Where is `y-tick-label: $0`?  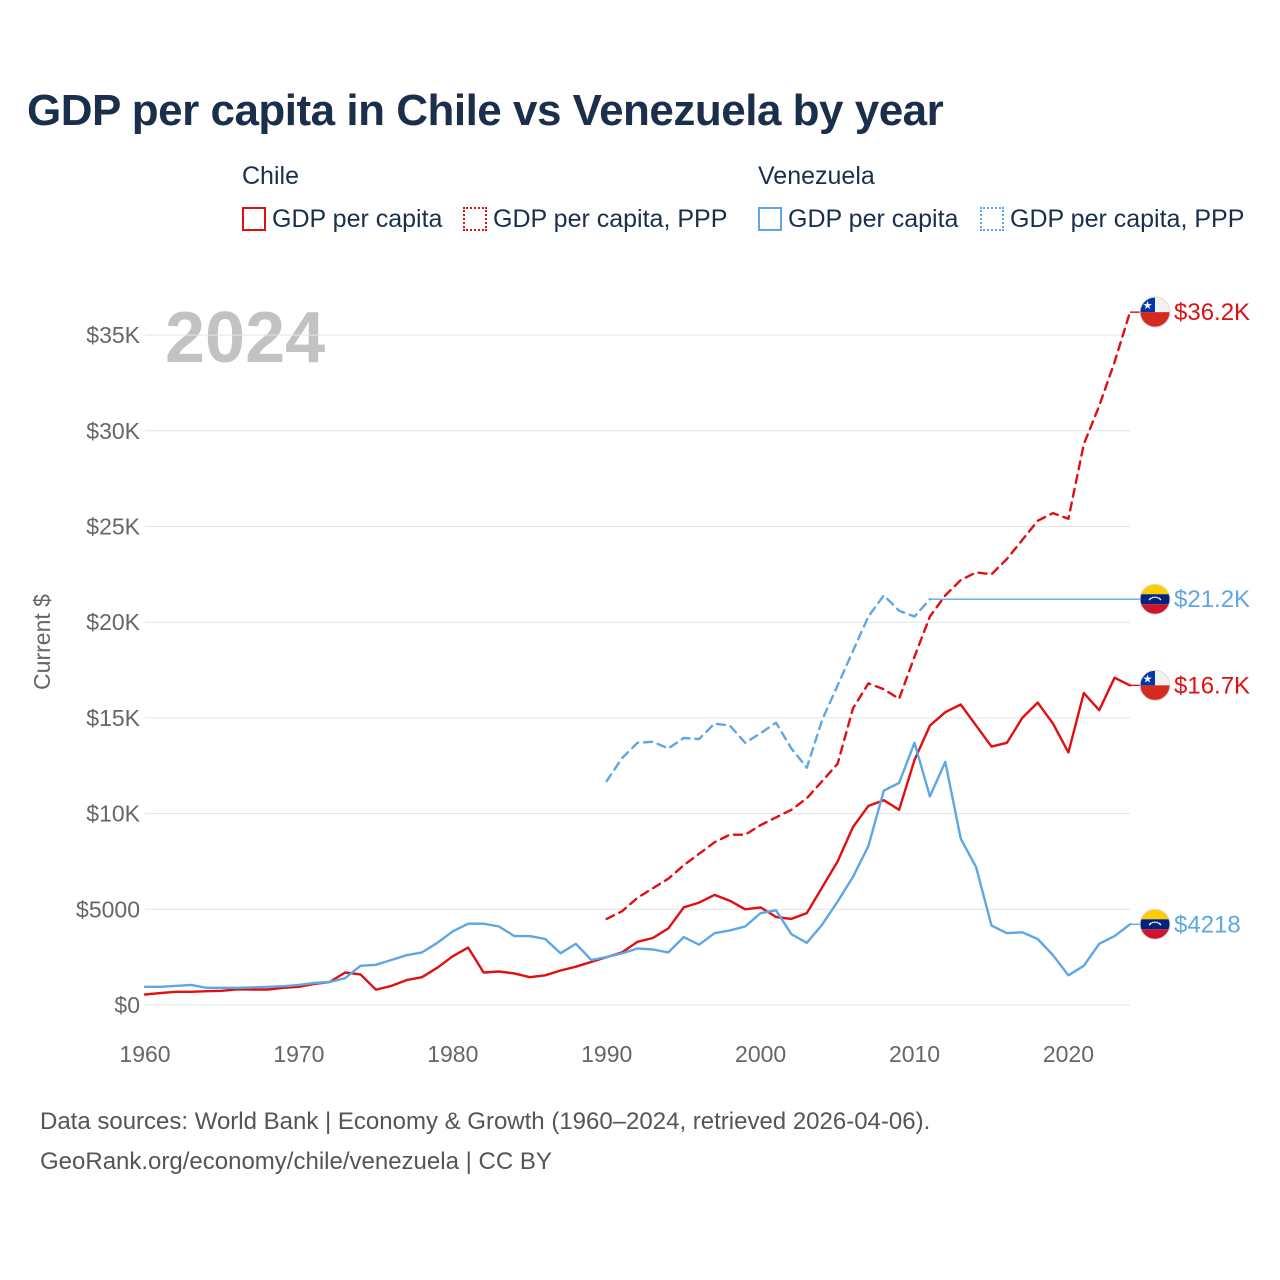
y-tick-label: $0 is located at coordinates (127, 1005).